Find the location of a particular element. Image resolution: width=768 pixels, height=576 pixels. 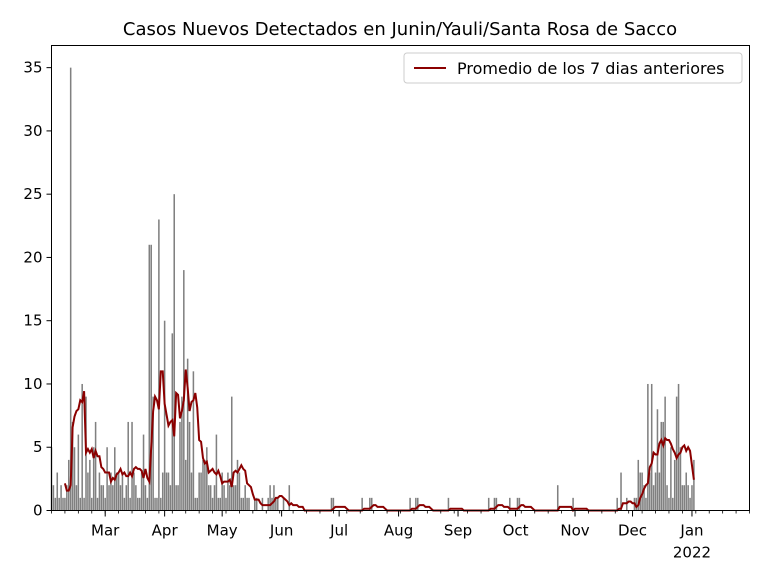

legend-label: Promedio de los 7 dias anteriores is located at coordinates (590, 68).